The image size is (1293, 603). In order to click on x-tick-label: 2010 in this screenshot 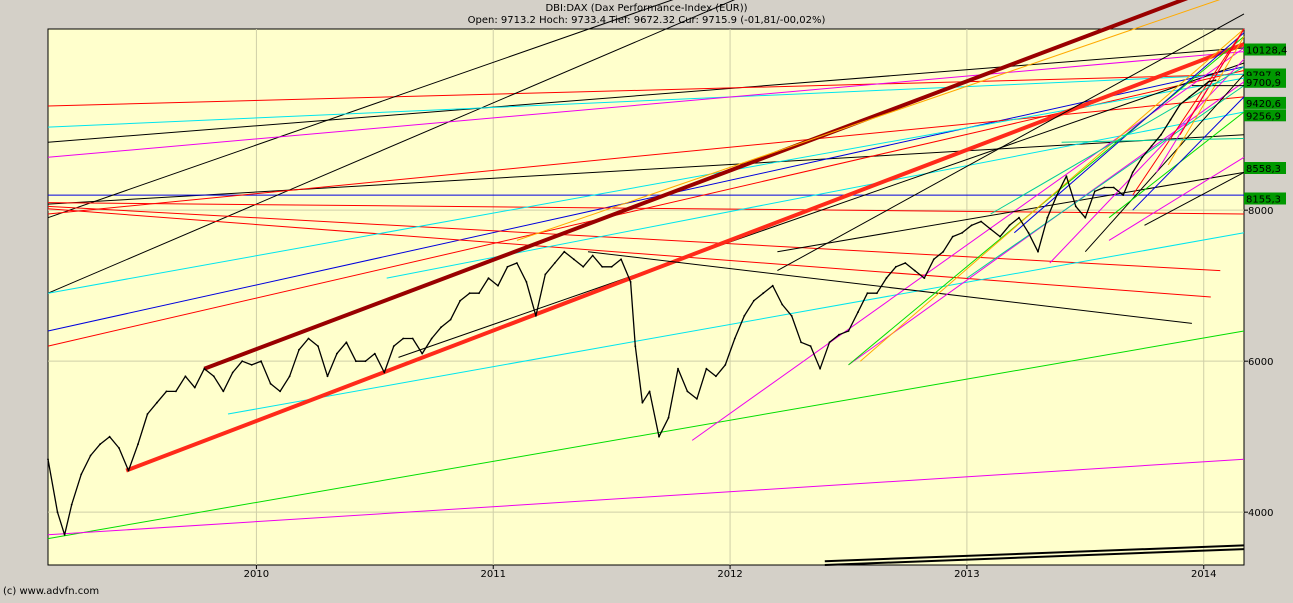, I will do `click(256, 574)`.